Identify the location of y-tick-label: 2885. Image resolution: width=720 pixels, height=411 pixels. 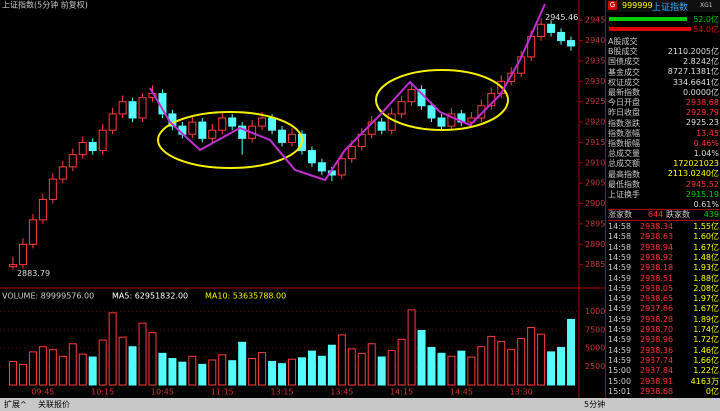
(595, 264).